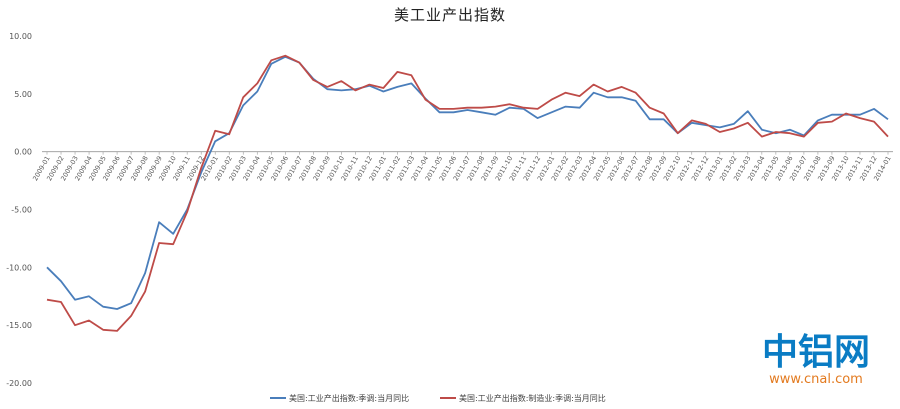  Describe the element at coordinates (816, 352) in the screenshot. I see `watermark-main-text: 中铝网` at that location.